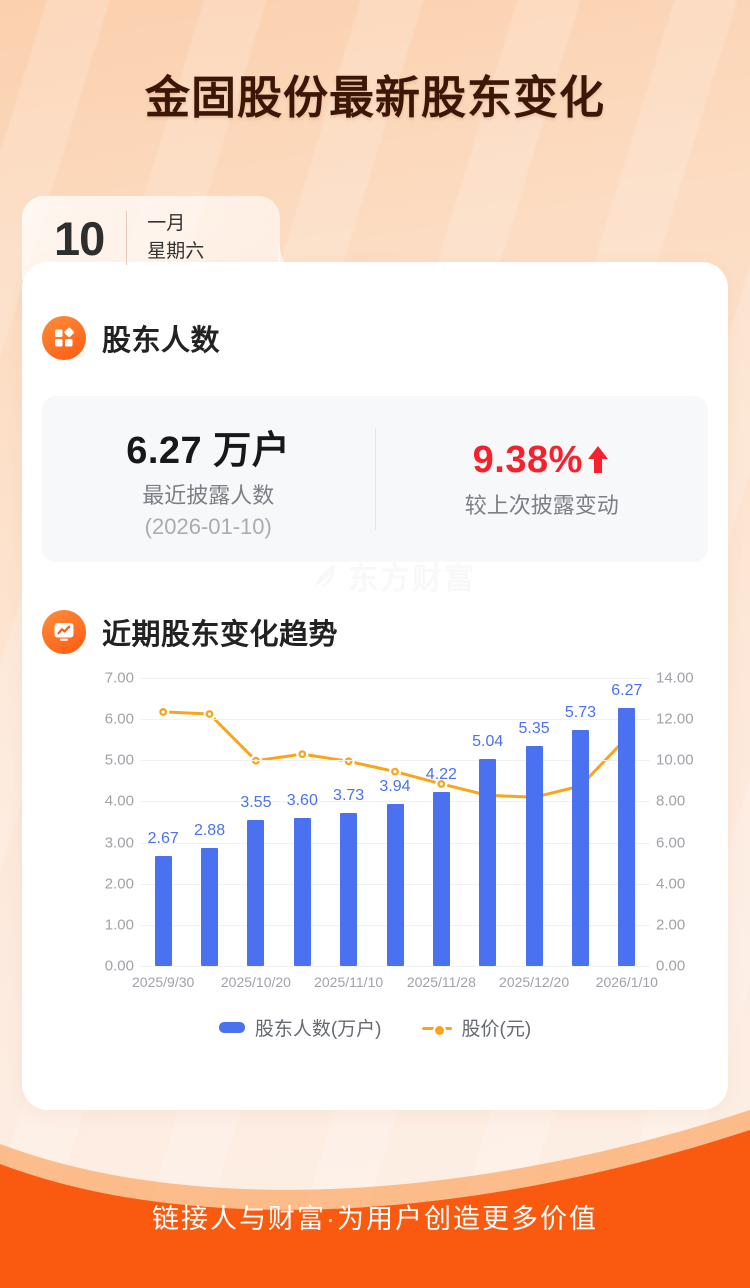  I want to click on y-axis-left-tick: 0.00, so click(119, 966).